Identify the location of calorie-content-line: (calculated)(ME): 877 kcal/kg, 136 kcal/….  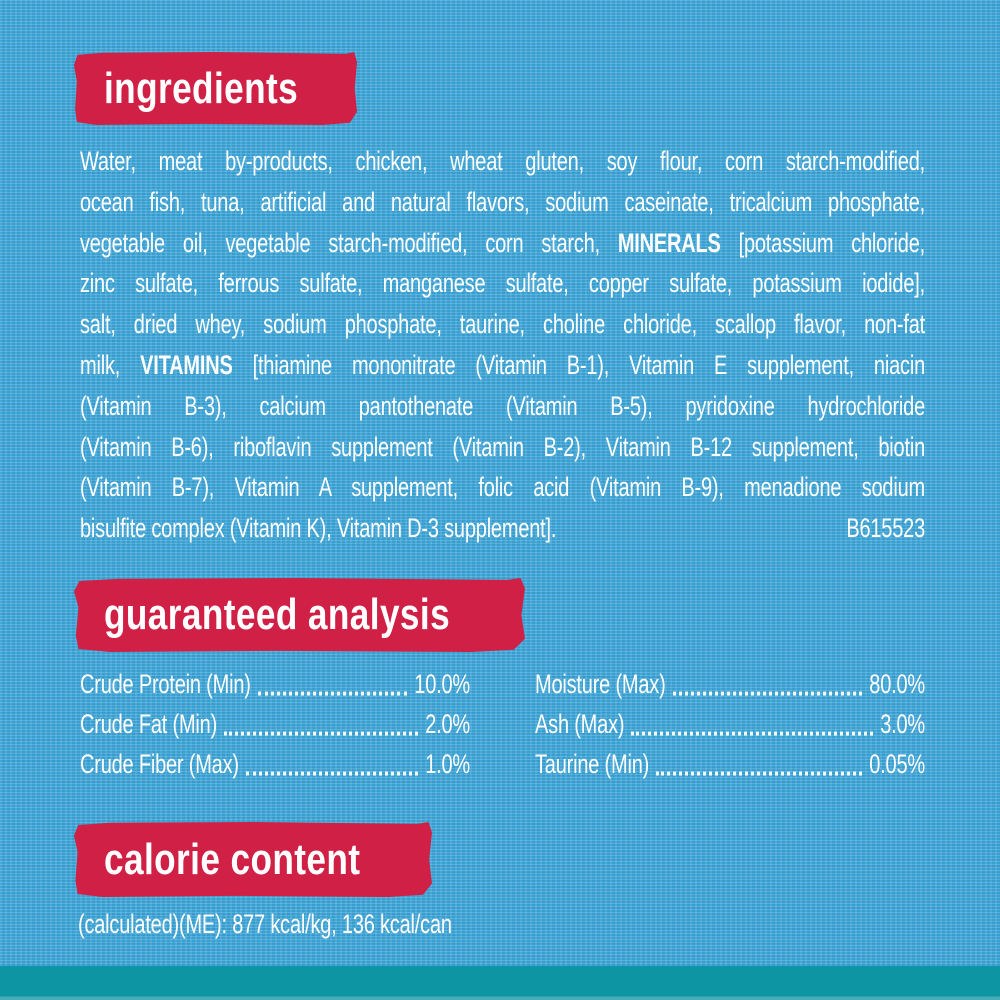
(265, 925).